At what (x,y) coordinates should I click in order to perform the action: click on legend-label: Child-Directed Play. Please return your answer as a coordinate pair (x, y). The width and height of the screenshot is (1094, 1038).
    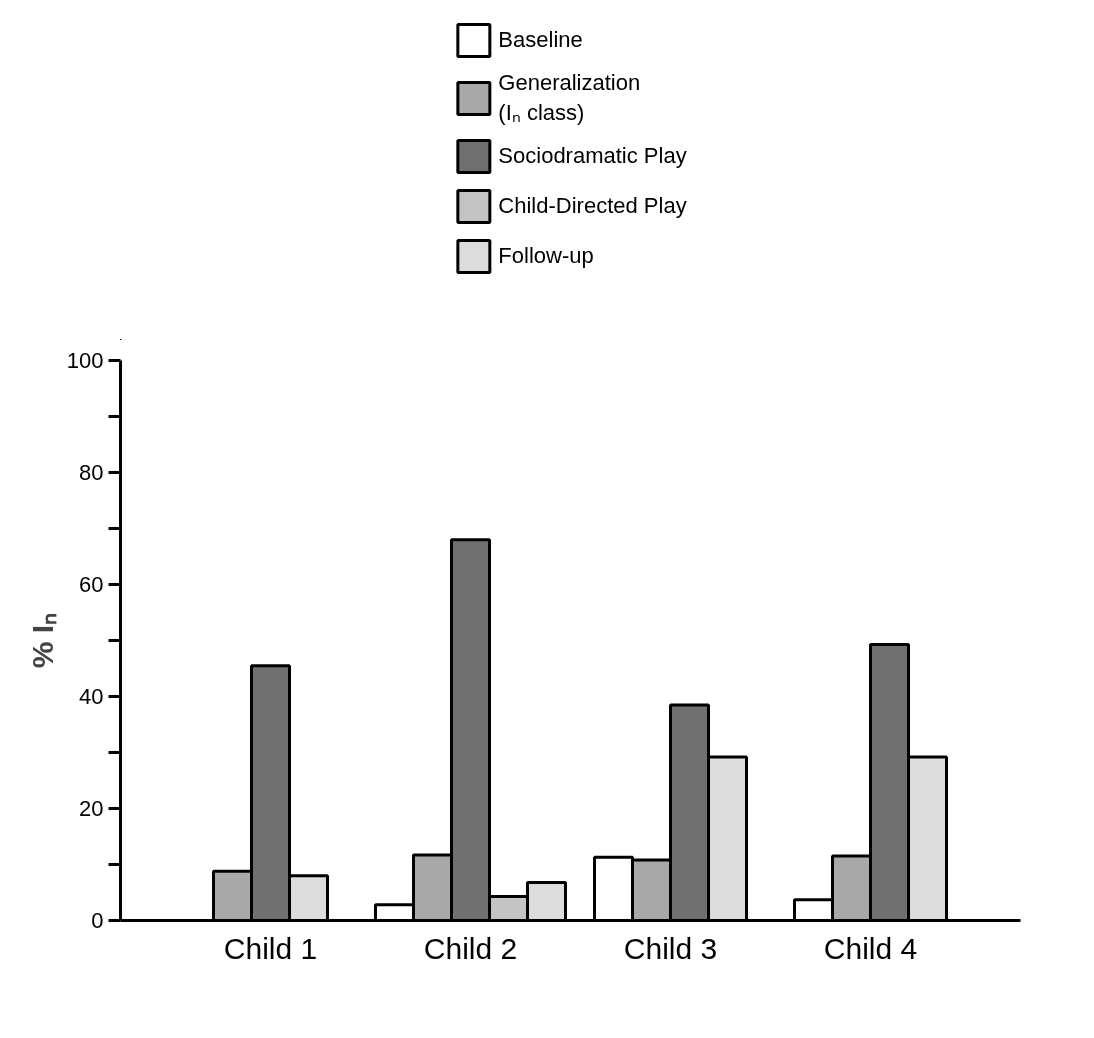
    Looking at the image, I should click on (592, 206).